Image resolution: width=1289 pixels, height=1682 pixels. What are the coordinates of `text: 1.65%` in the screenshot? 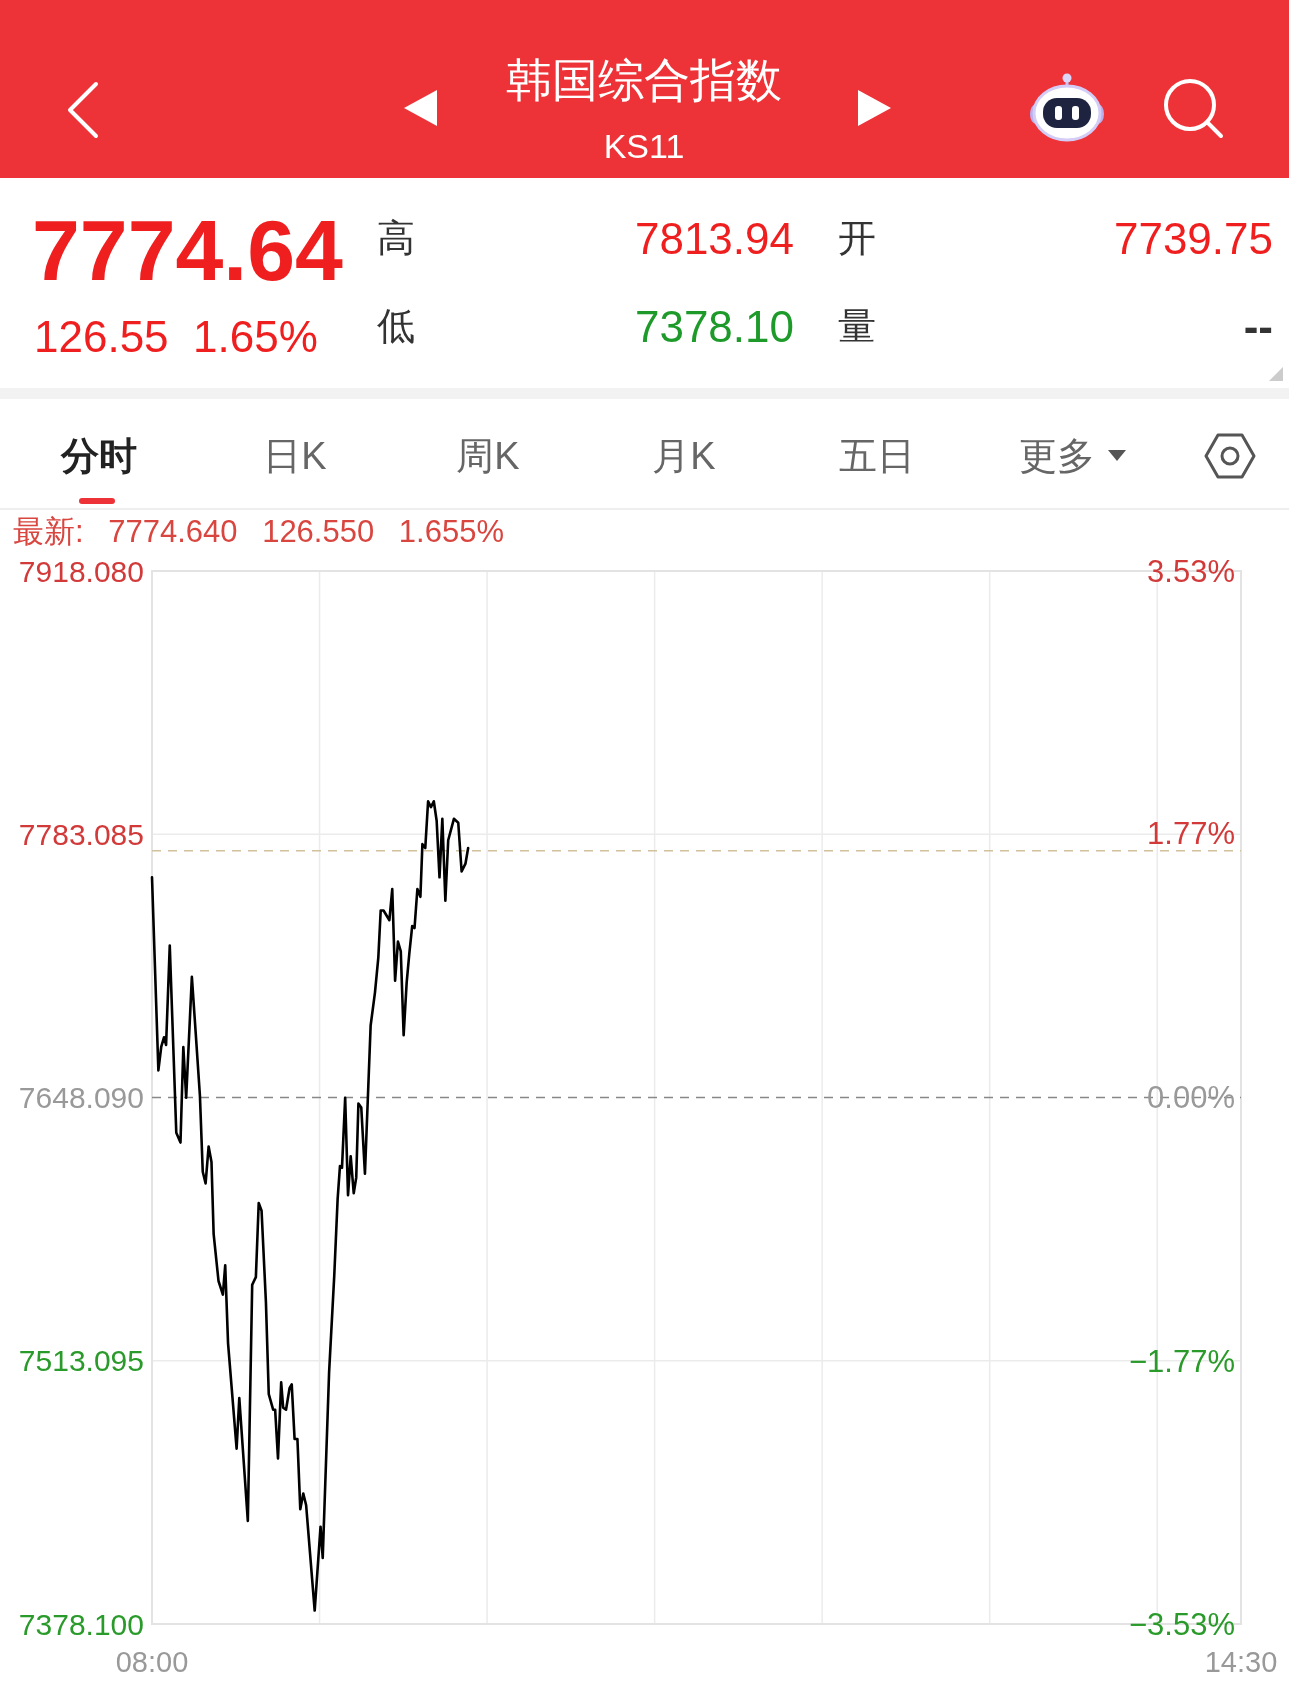 It's located at (255, 336).